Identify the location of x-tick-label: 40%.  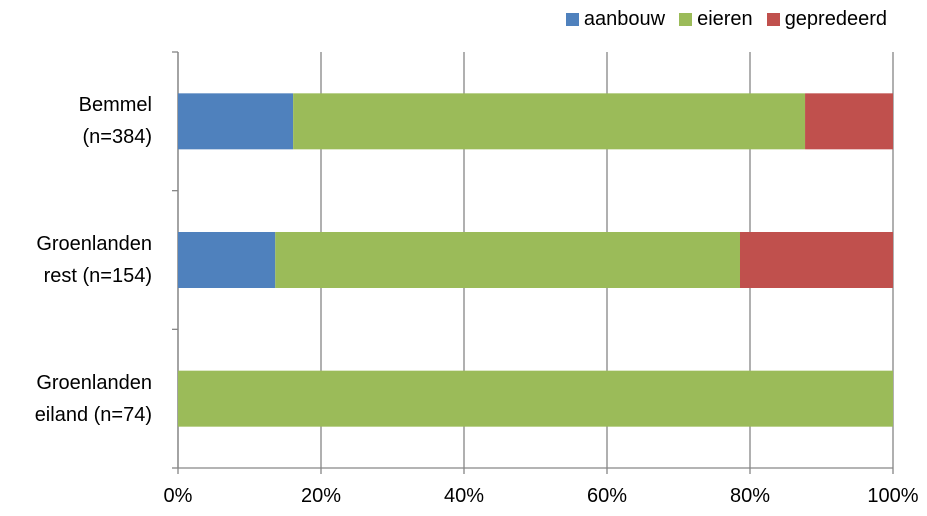
(464, 496).